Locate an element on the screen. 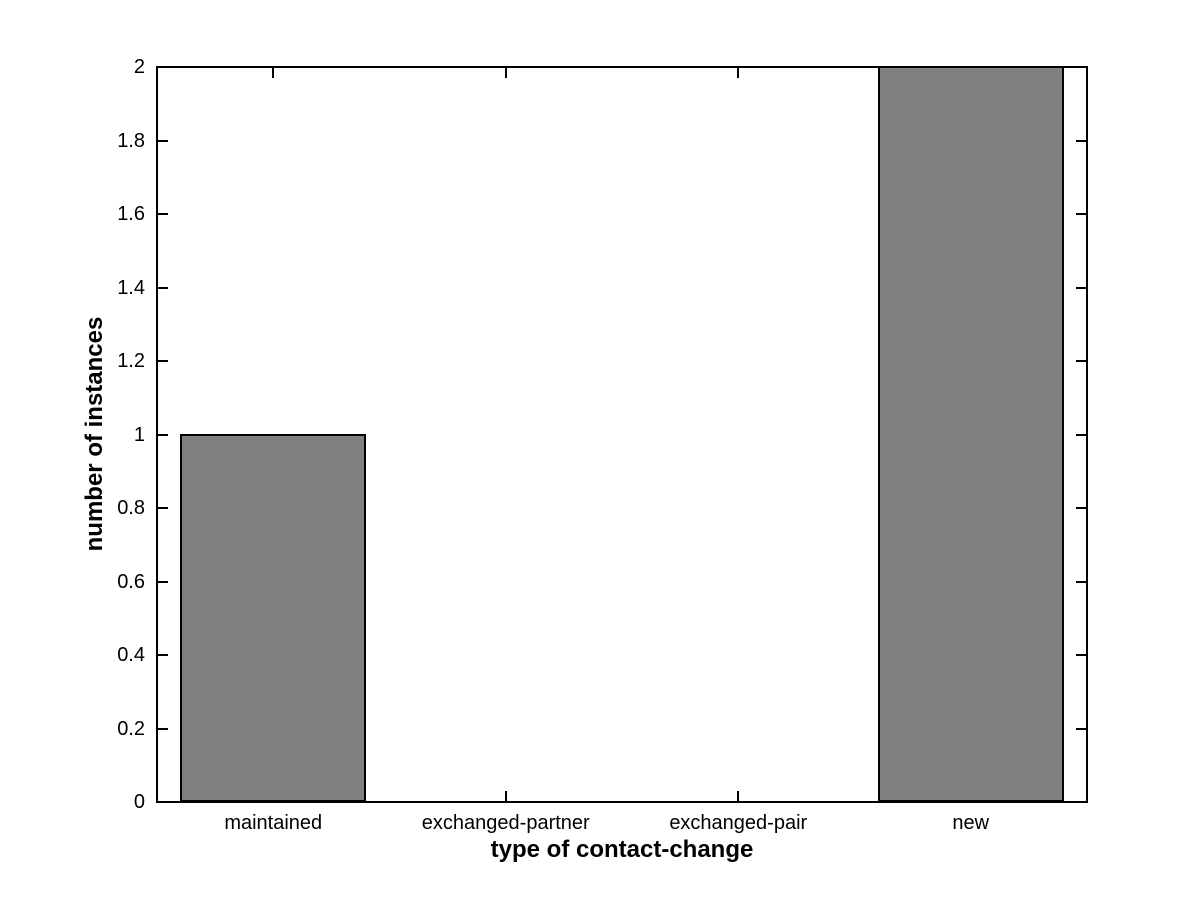 This screenshot has width=1201, height=901. y-tick-label: 1.6 is located at coordinates (131, 214).